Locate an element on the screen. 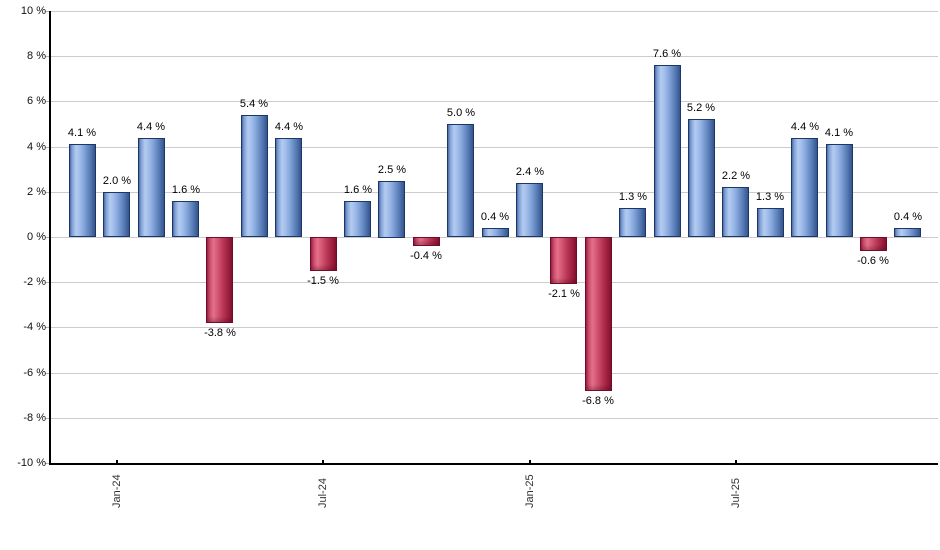  bar-value-label: -6.8 % is located at coordinates (598, 401).